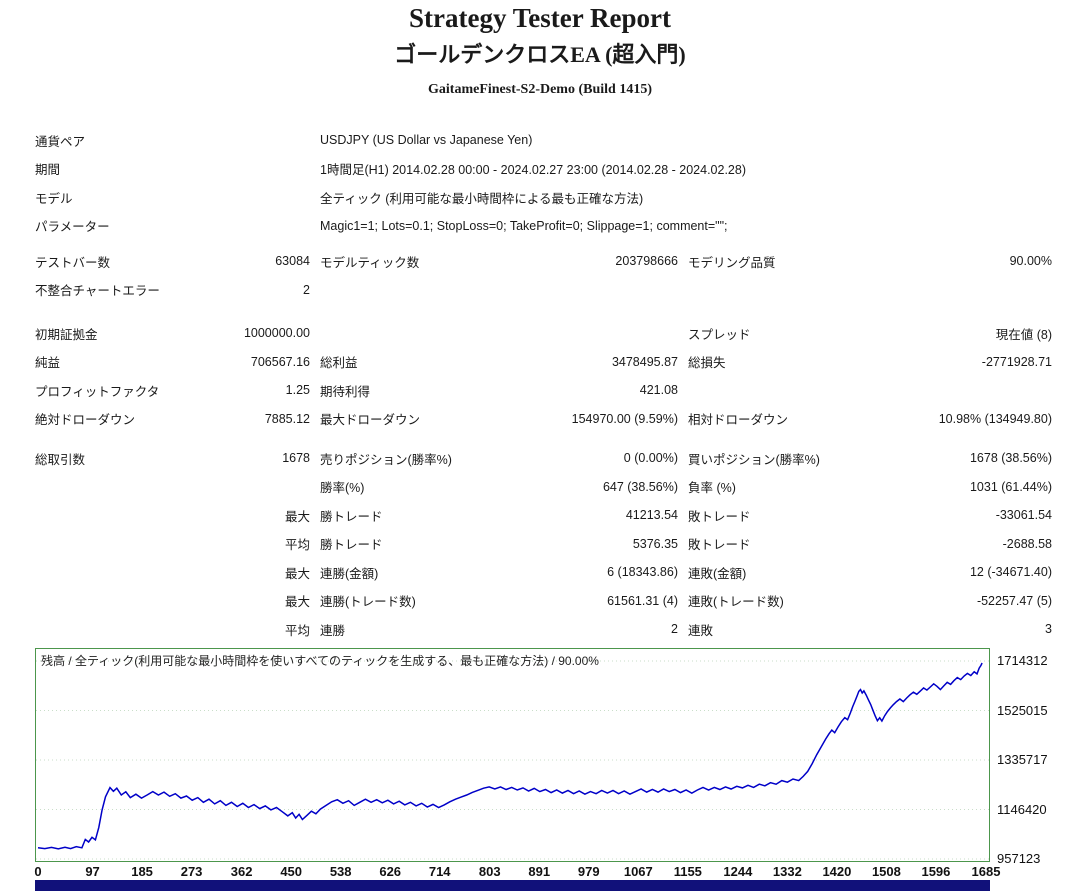 This screenshot has width=1080, height=891. What do you see at coordinates (191, 871) in the screenshot?
I see `x-axis-label: 273` at bounding box center [191, 871].